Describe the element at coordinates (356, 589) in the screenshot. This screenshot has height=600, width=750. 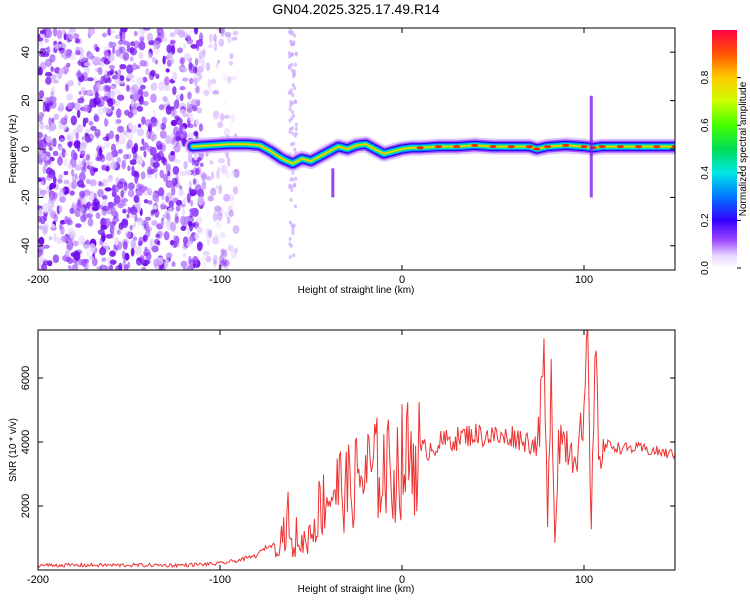
I see `snr-x-label: Height of straight line (km)` at that location.